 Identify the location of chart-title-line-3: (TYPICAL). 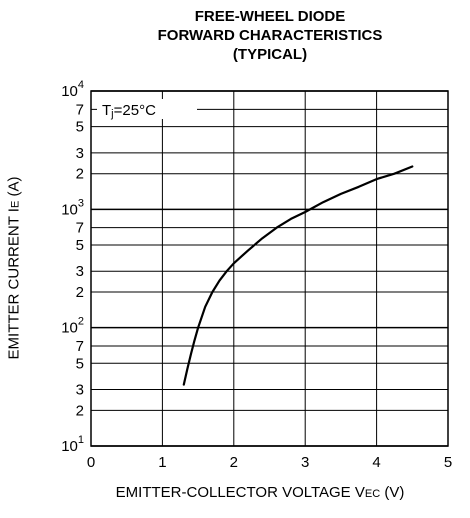
(270, 54).